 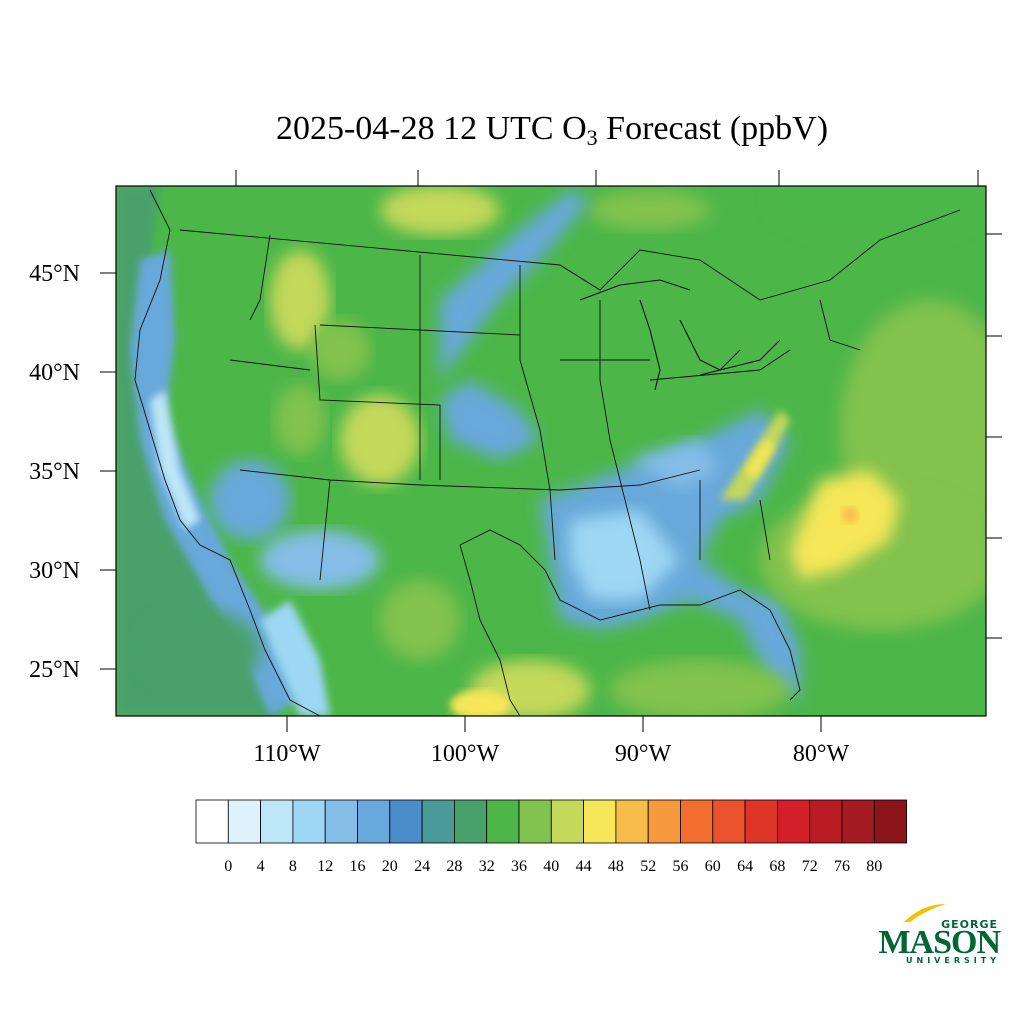 What do you see at coordinates (465, 754) in the screenshot?
I see `lon-label-100: 100°W` at bounding box center [465, 754].